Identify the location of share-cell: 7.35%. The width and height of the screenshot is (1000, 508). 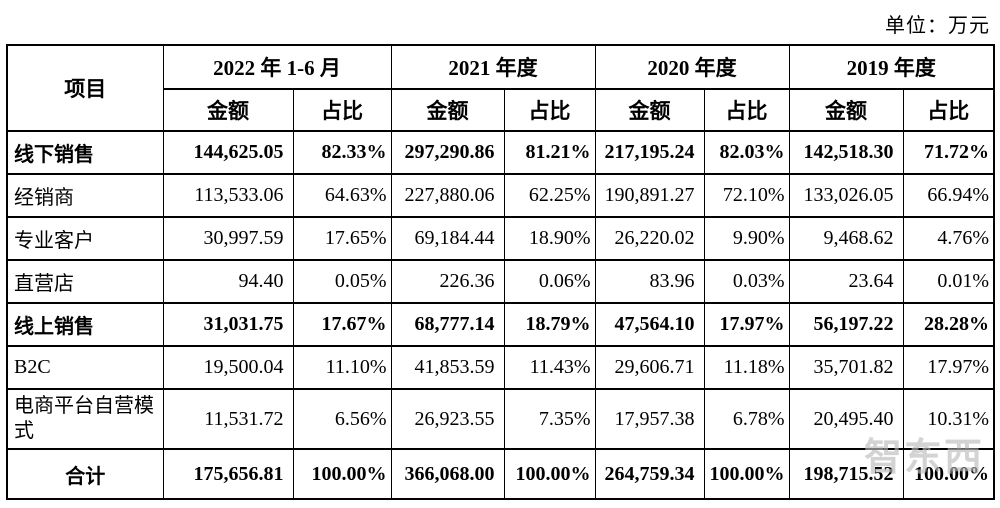
(549, 419).